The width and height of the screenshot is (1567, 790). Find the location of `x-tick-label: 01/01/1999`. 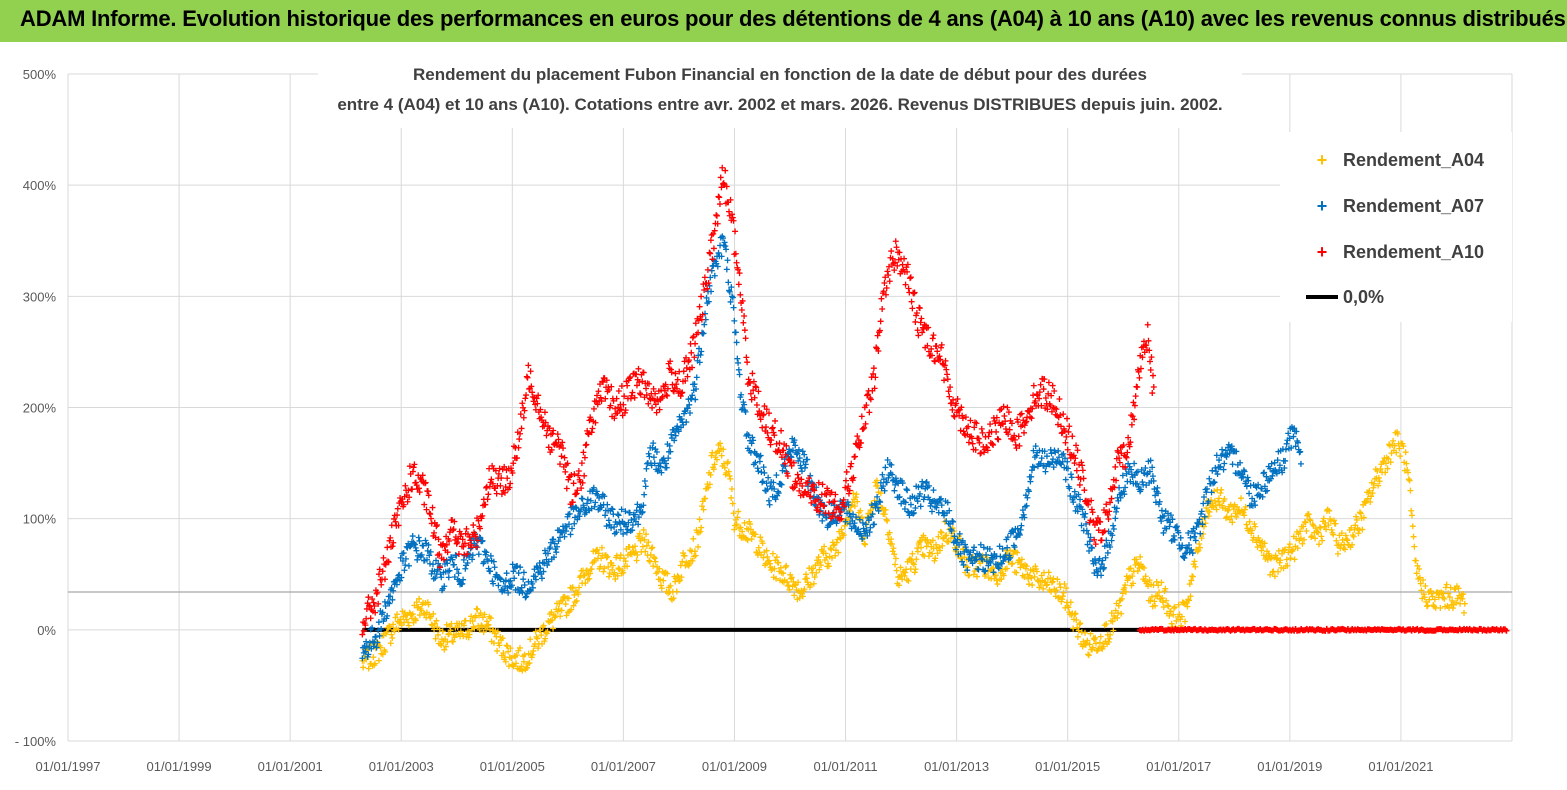

x-tick-label: 01/01/1999 is located at coordinates (179, 766).